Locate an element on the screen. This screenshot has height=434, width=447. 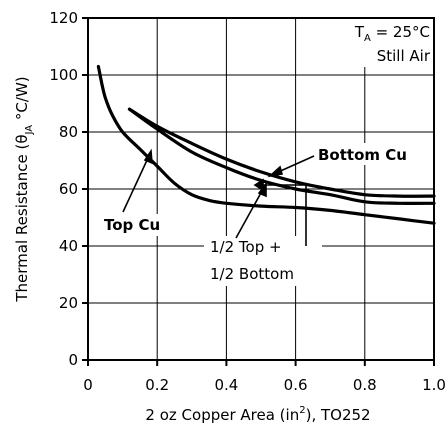
label-top-cu: Top Cu is located at coordinates (132, 225).